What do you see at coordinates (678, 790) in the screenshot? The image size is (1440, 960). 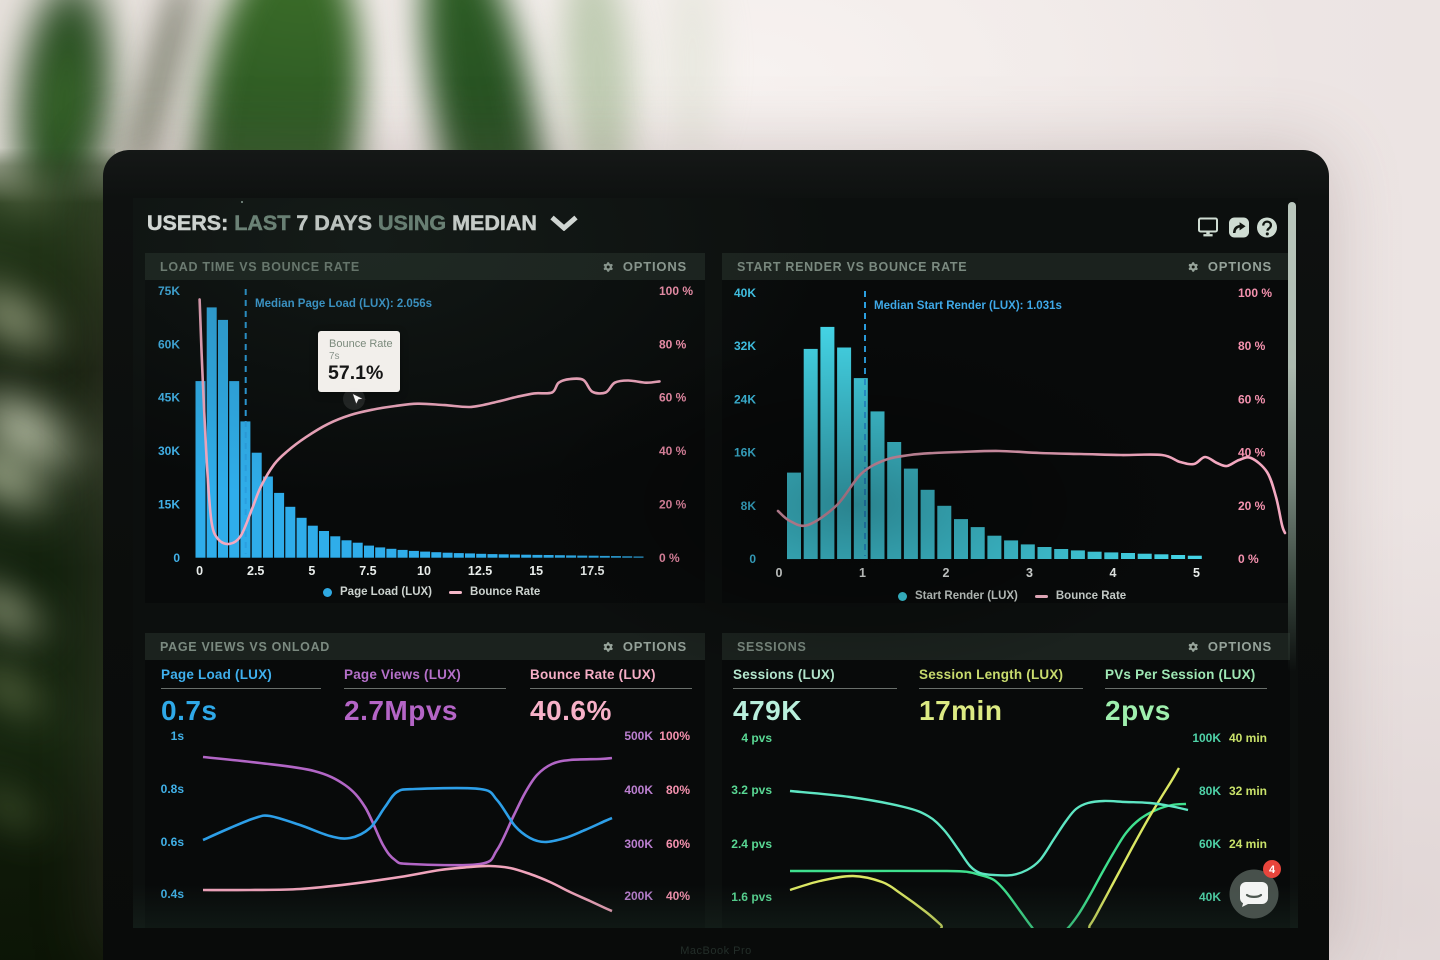 I see `svg-text: 80%` at bounding box center [678, 790].